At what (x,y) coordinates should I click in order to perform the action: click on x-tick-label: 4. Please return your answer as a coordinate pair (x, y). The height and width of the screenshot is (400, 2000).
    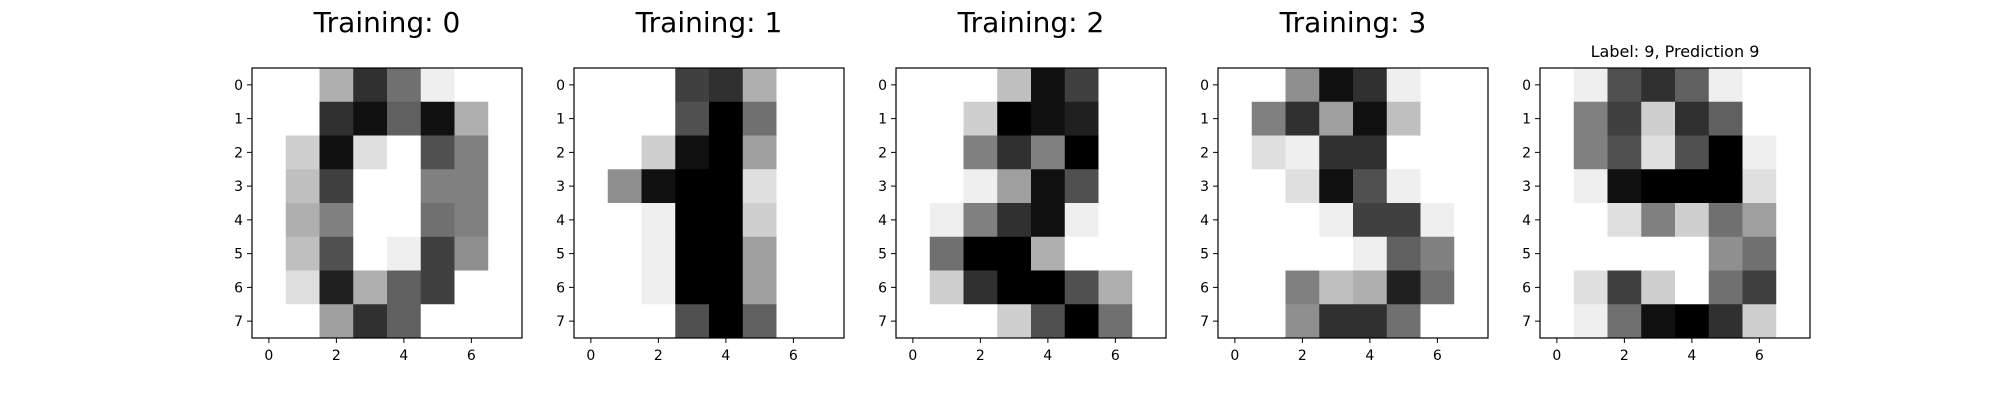
    Looking at the image, I should click on (1047, 356).